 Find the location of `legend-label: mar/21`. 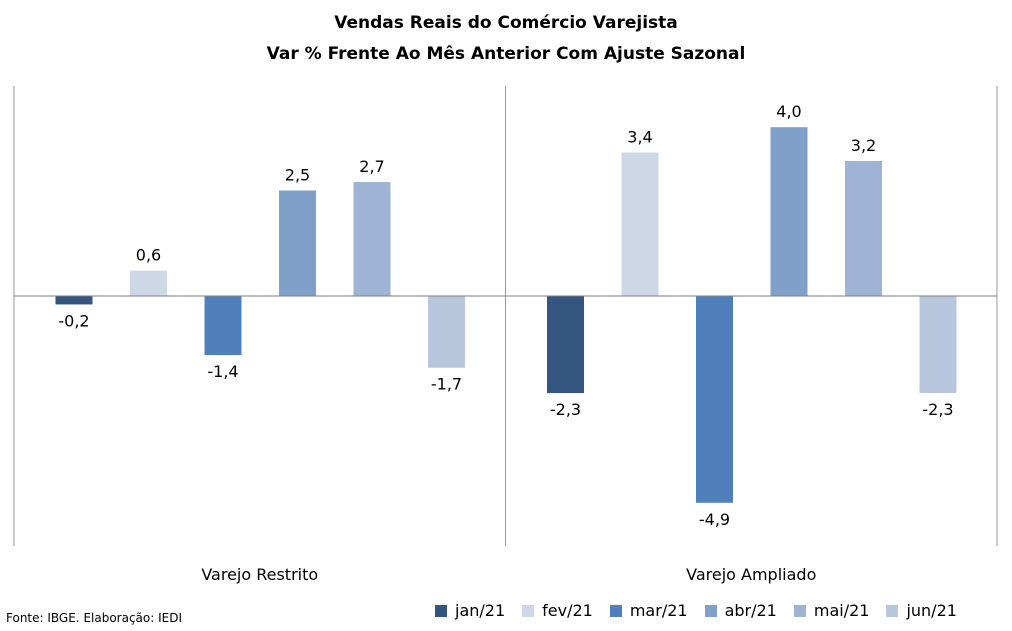

legend-label: mar/21 is located at coordinates (658, 610).